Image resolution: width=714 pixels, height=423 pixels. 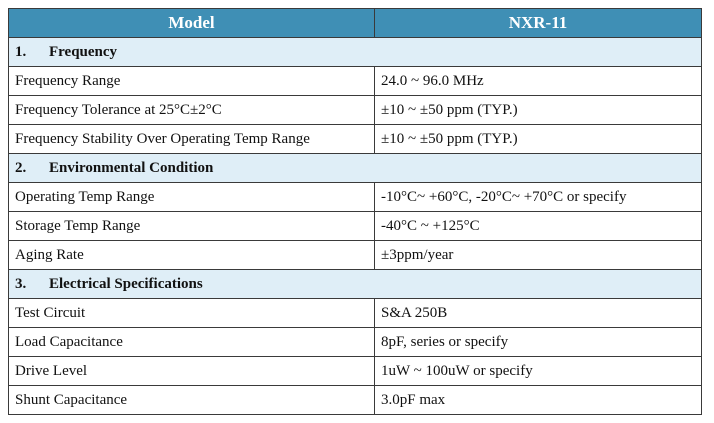 What do you see at coordinates (538, 197) in the screenshot?
I see `spec-value: -10°C~ +60°C, -20°C~ +70°C or specify` at bounding box center [538, 197].